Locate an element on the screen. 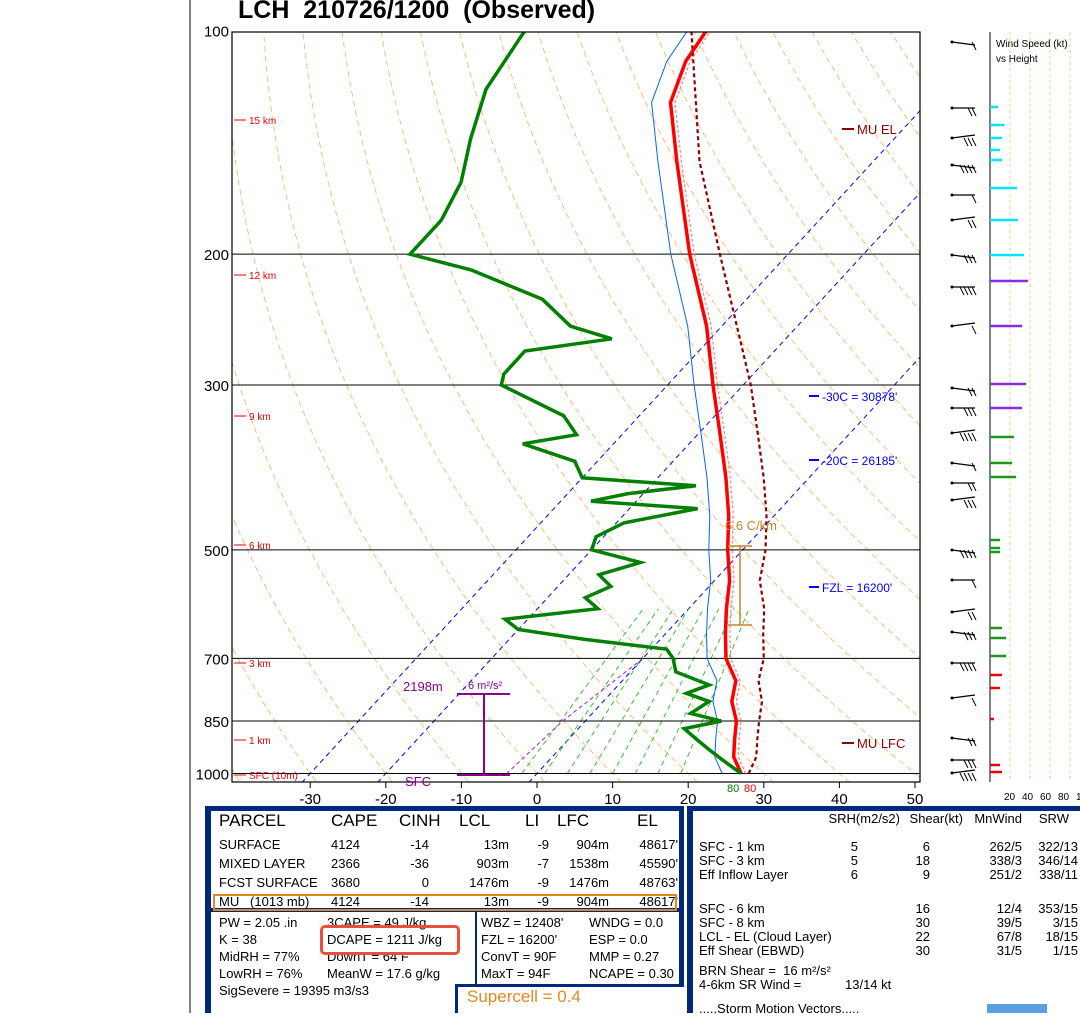  index-col4: WNDG = 0.0 is located at coordinates (626, 923).